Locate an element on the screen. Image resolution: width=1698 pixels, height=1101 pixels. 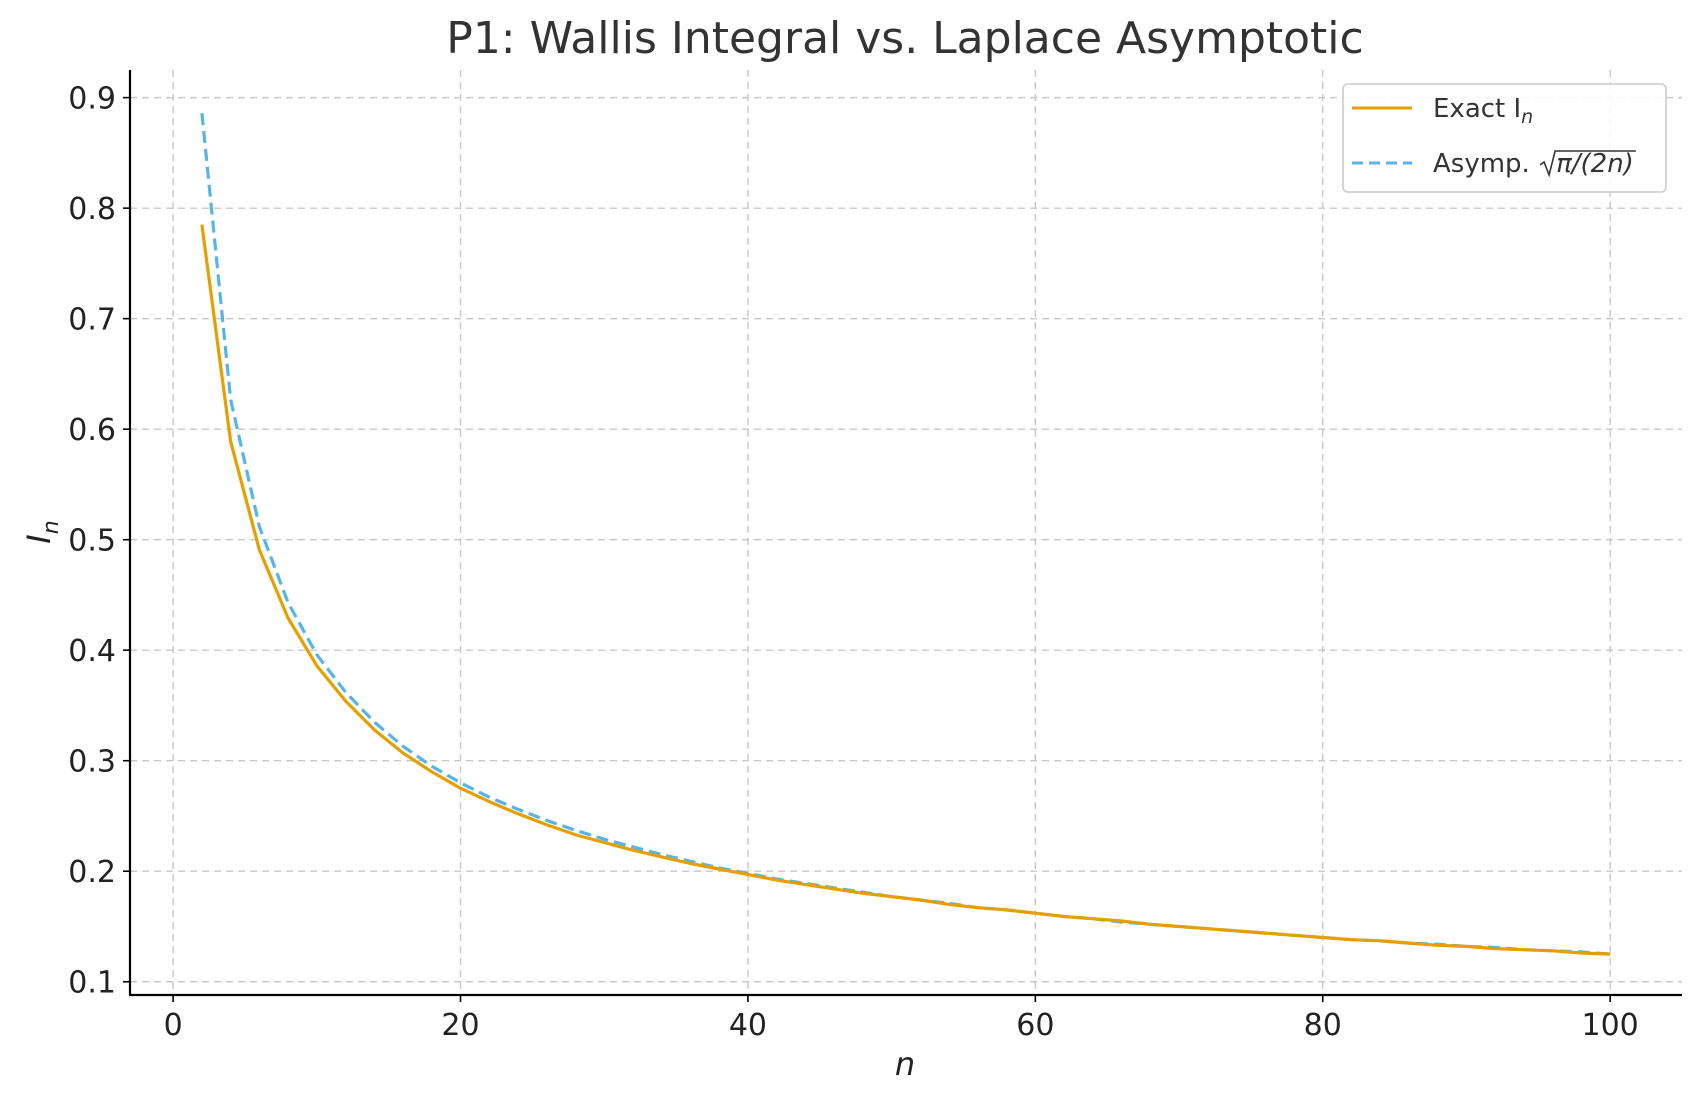
x-tick-label: 0 is located at coordinates (173, 1025).